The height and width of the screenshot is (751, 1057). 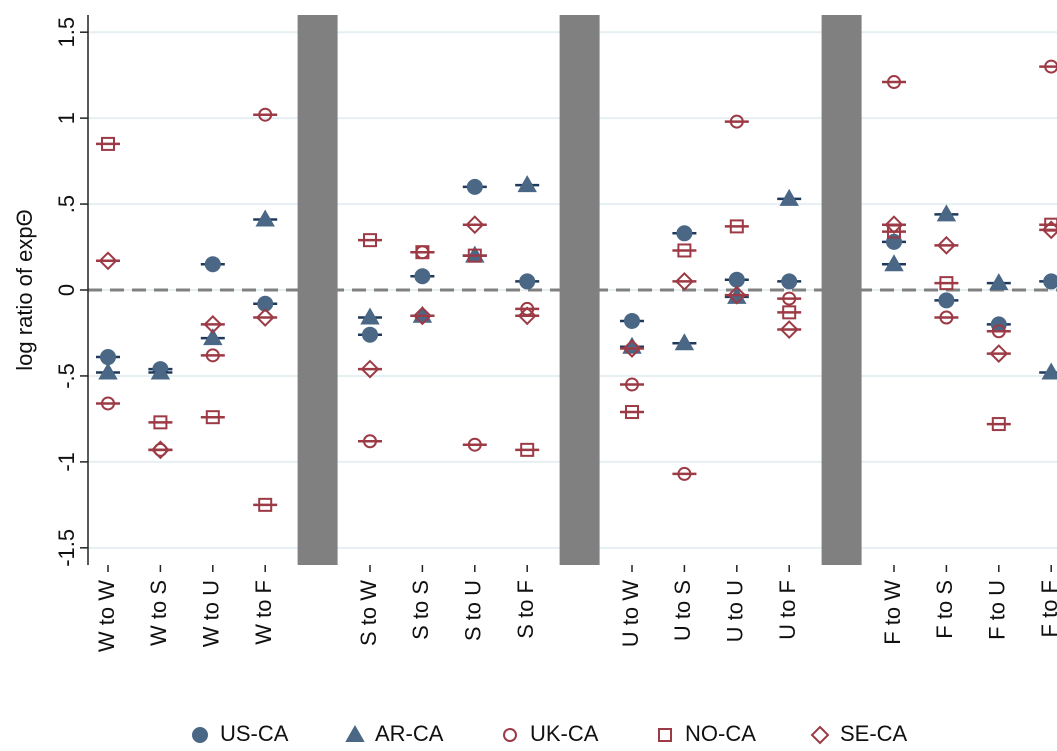 What do you see at coordinates (735, 611) in the screenshot?
I see `x-tick-label: U to U` at bounding box center [735, 611].